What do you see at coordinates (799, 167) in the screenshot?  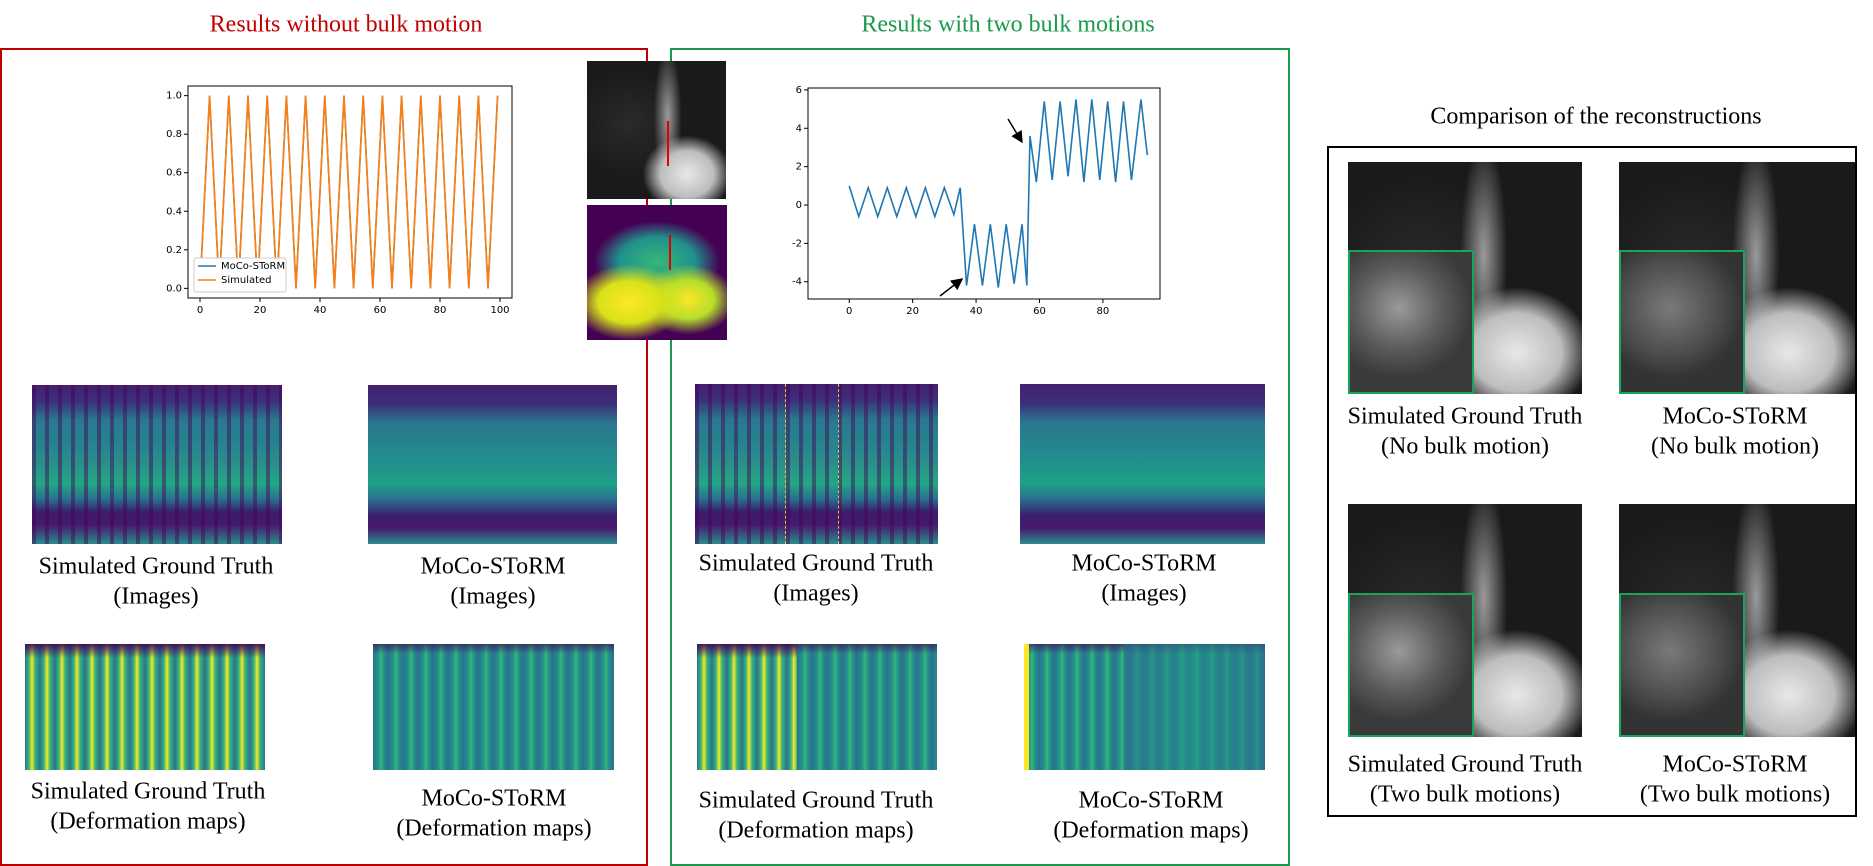 I see `y-tick-label: 2` at bounding box center [799, 167].